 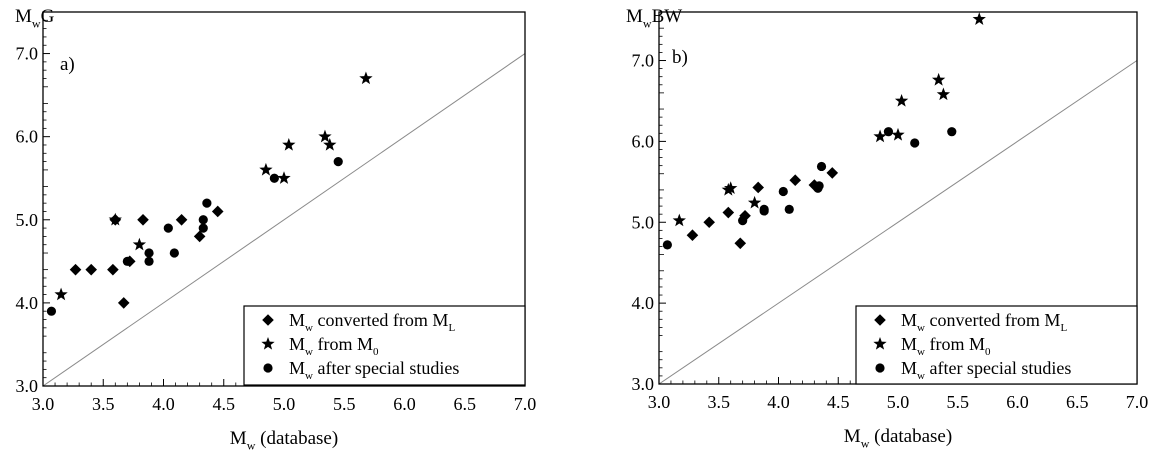 I want to click on y-axis-label: MwG, so click(x=35, y=18).